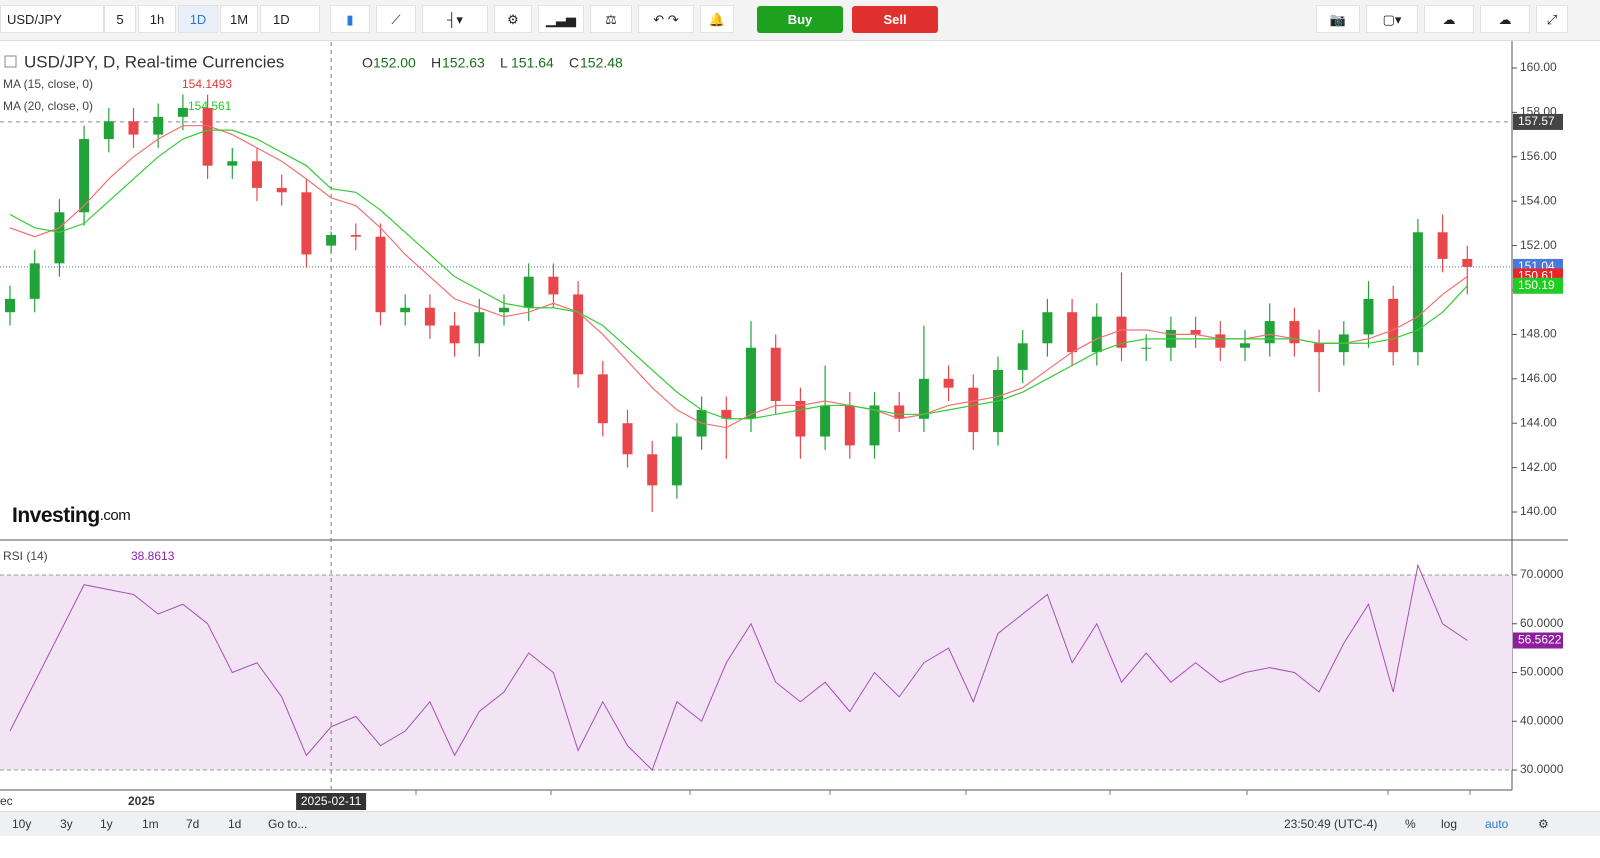  I want to click on y-tick-label: 30.0000, so click(1542, 769).